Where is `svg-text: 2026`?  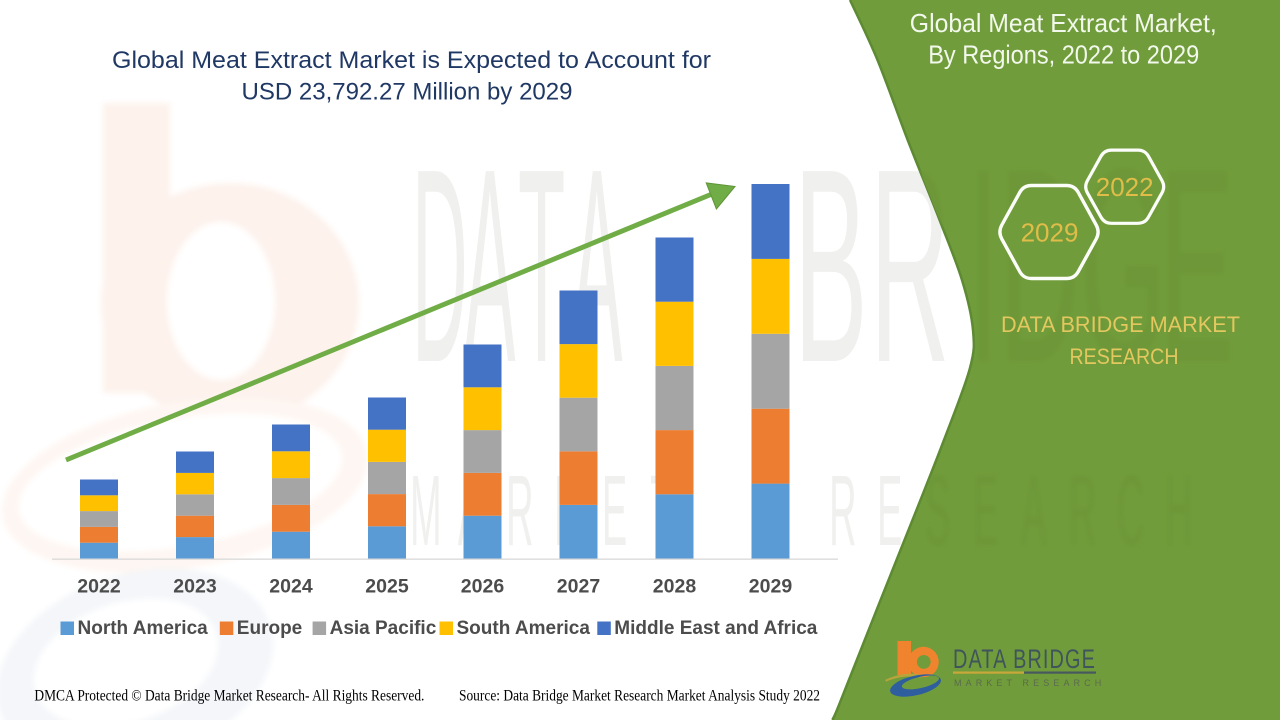 svg-text: 2026 is located at coordinates (483, 587).